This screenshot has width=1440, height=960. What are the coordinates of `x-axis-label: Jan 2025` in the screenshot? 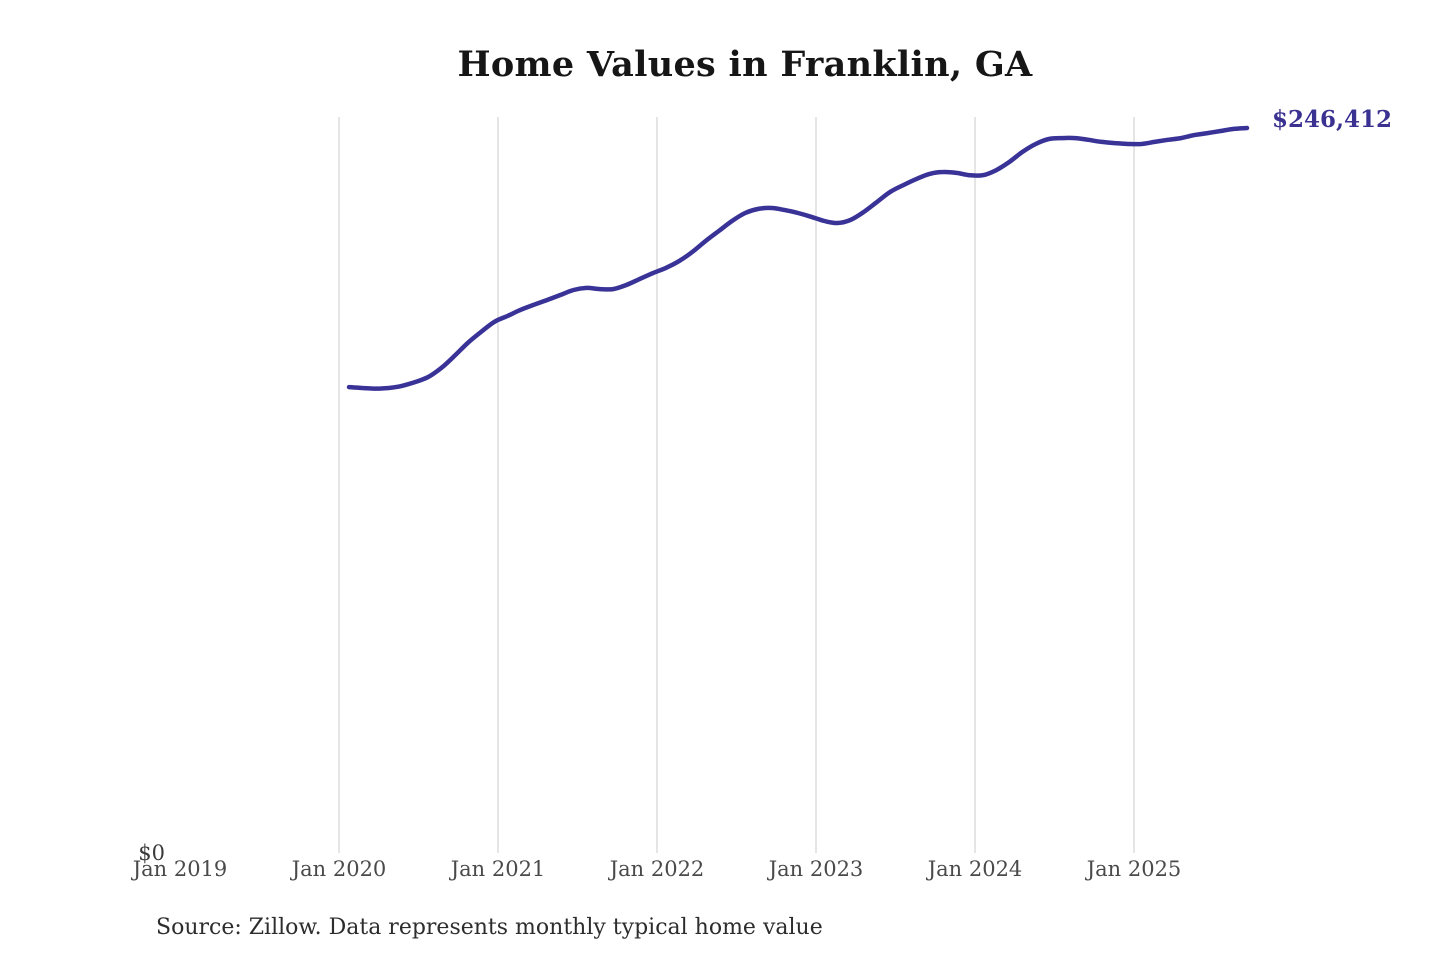 It's located at (1134, 869).